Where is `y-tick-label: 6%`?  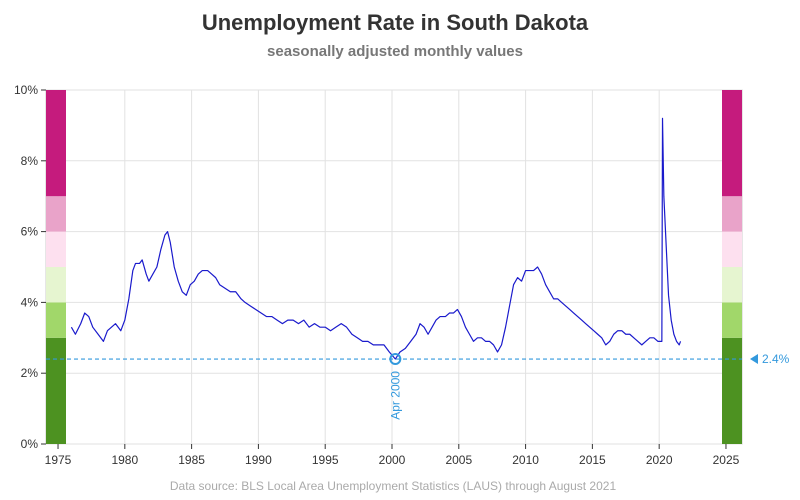
y-tick-label: 6% is located at coordinates (30, 232).